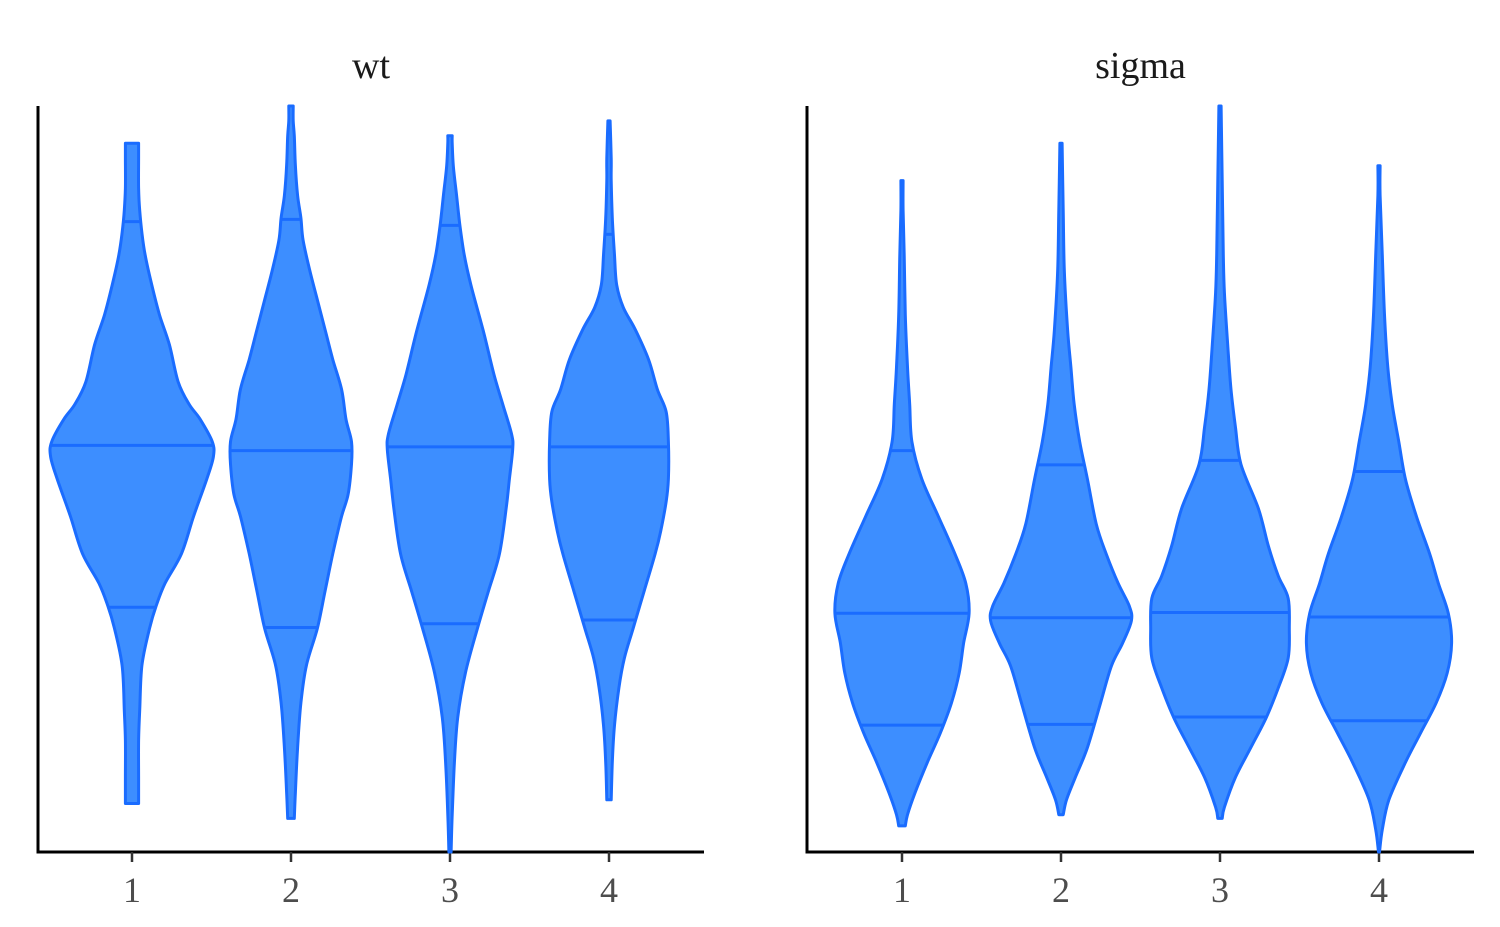 This screenshot has height=927, width=1500. What do you see at coordinates (1140, 66) in the screenshot?
I see `panel-title: sigma` at bounding box center [1140, 66].